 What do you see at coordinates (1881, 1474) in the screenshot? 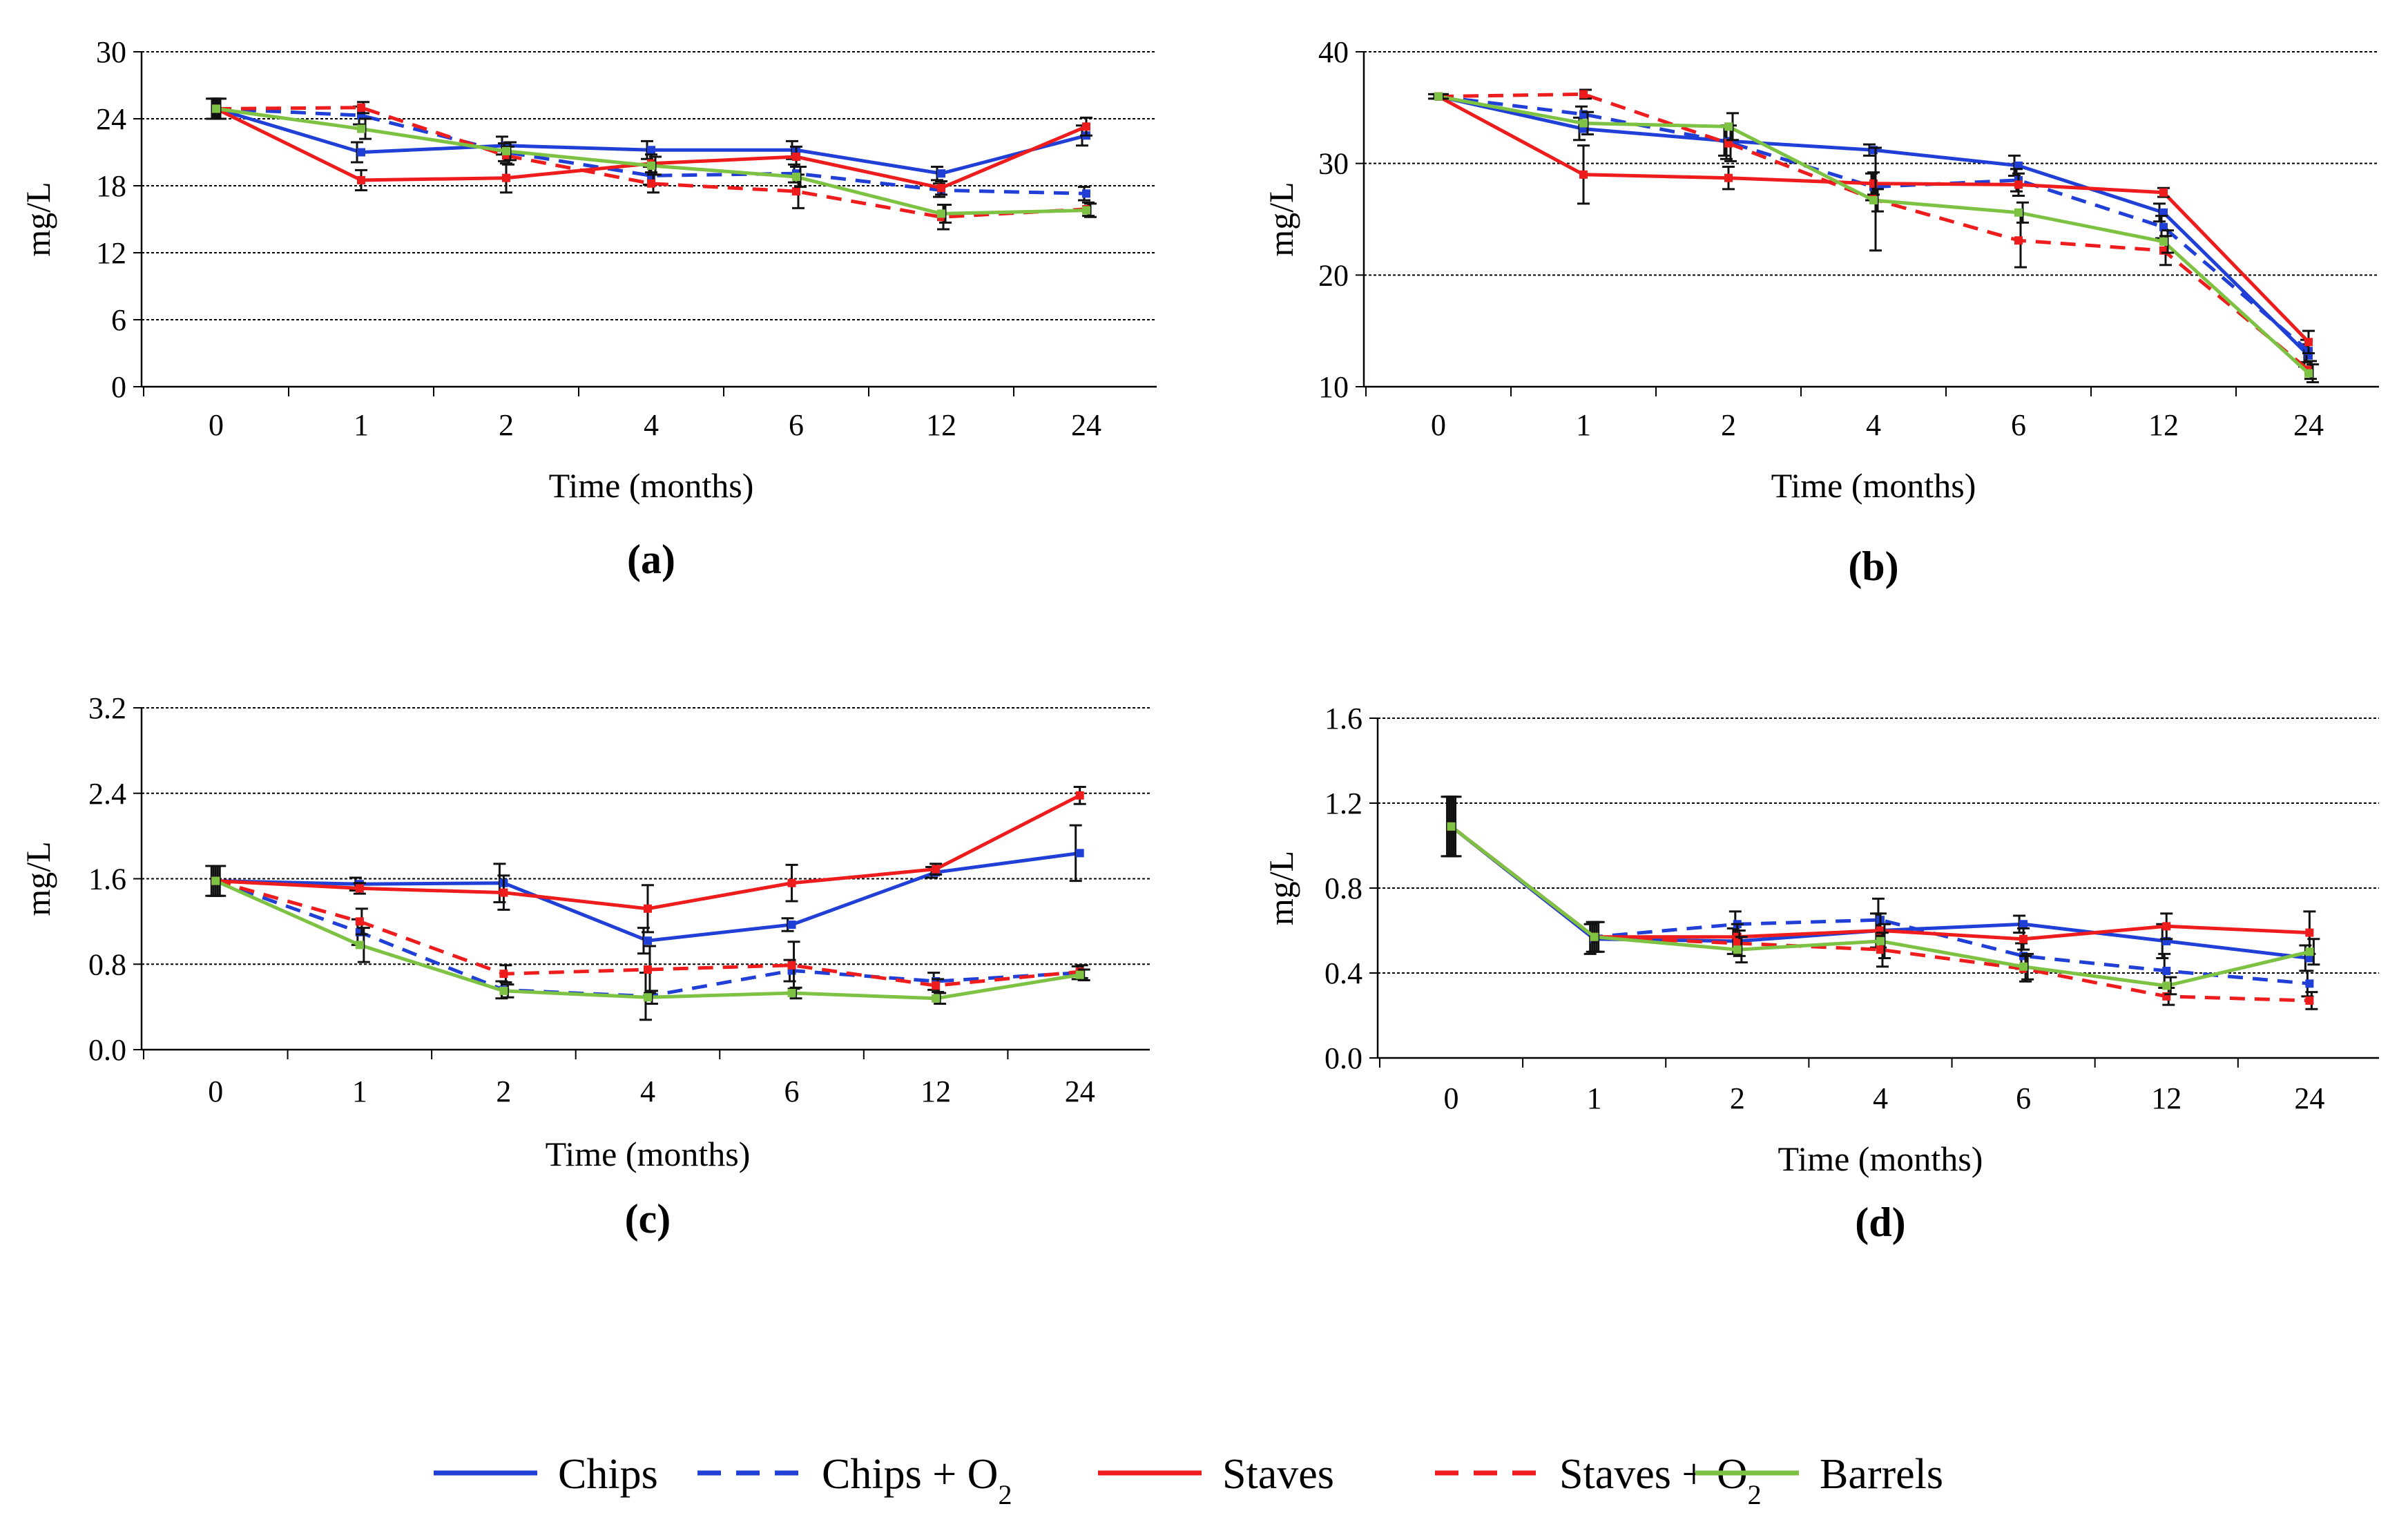
I see `legend-label-text: Barrels` at bounding box center [1881, 1474].